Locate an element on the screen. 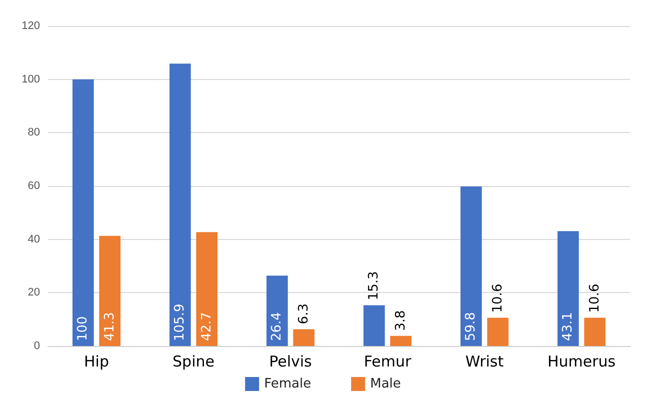  x-tick-label: Spine is located at coordinates (193, 361).